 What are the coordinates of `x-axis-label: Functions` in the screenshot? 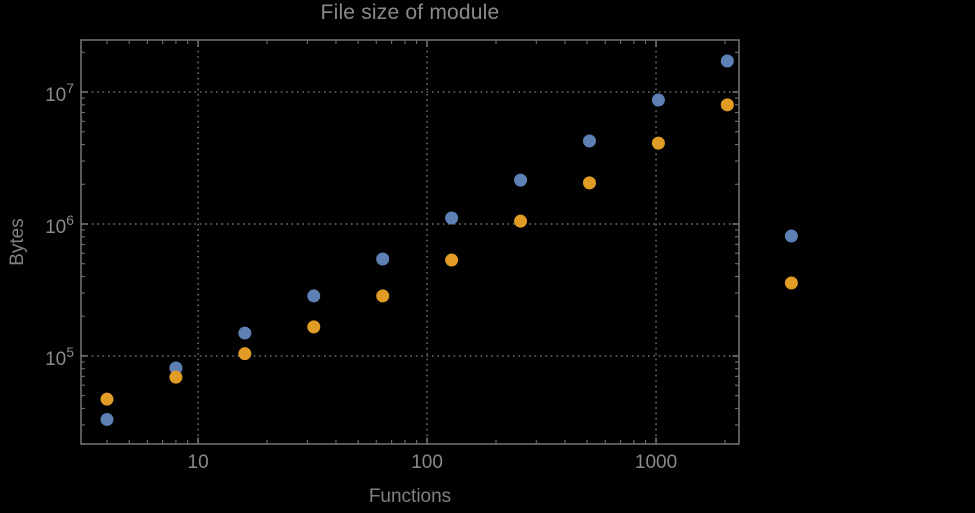 It's located at (410, 496).